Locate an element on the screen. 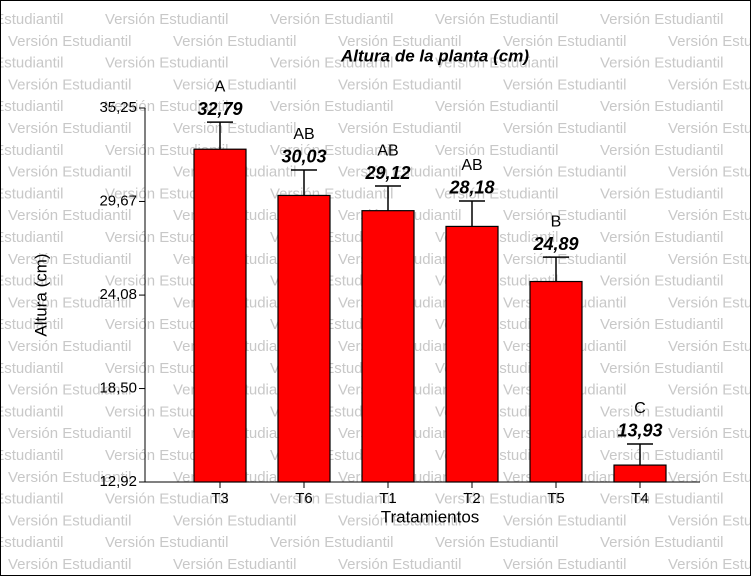 The image size is (751, 576). y-tick-label: 24,08 is located at coordinates (118, 294).